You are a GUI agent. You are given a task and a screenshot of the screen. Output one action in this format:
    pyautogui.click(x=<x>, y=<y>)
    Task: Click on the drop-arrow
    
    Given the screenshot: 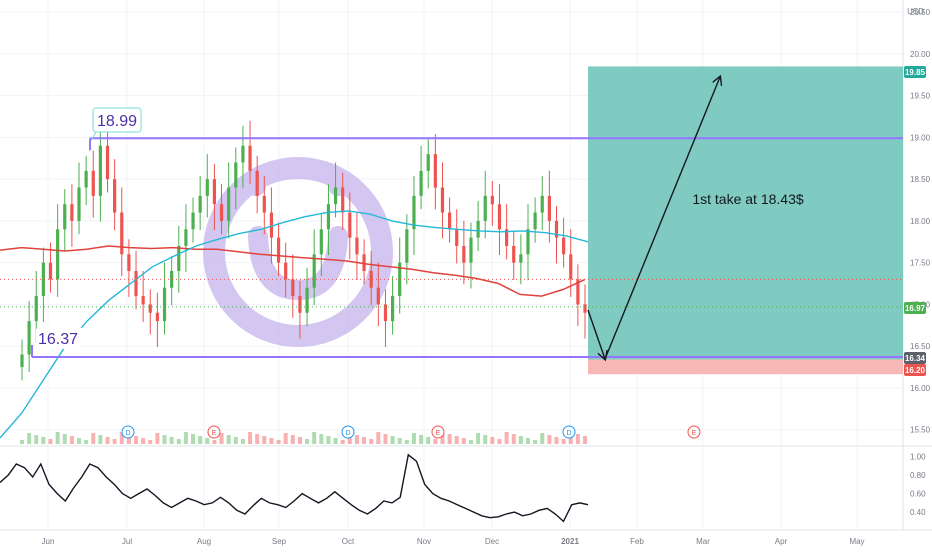 What is the action you would take?
    pyautogui.click(x=596, y=334)
    